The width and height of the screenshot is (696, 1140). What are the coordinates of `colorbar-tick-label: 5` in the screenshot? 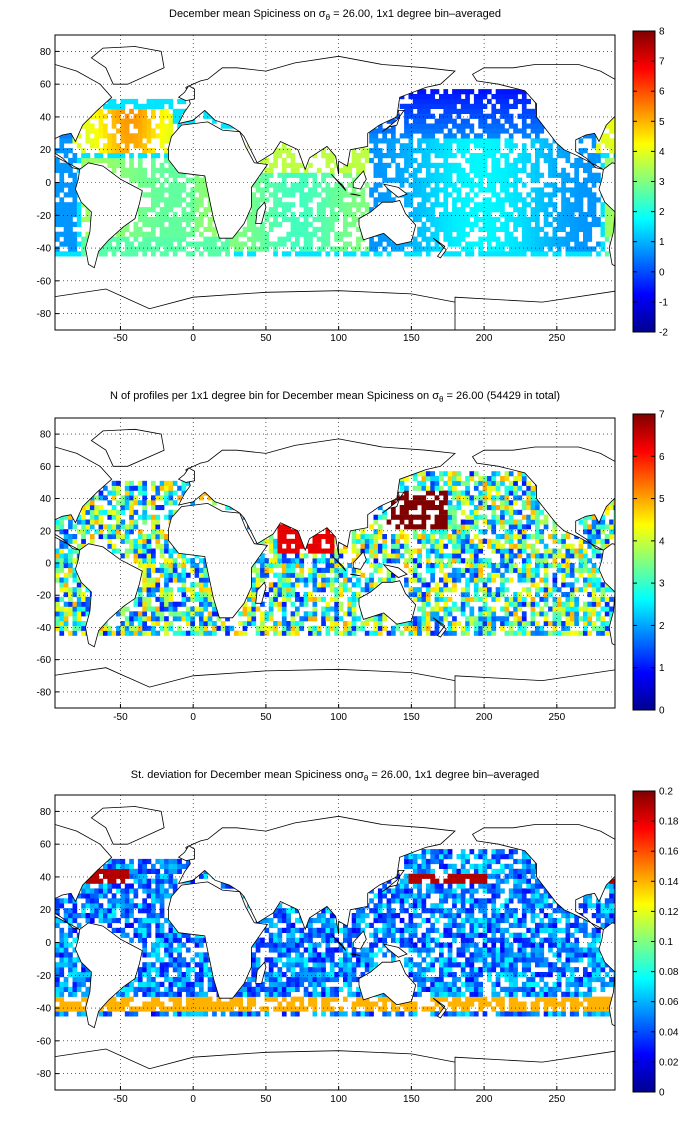 It's located at (662, 122).